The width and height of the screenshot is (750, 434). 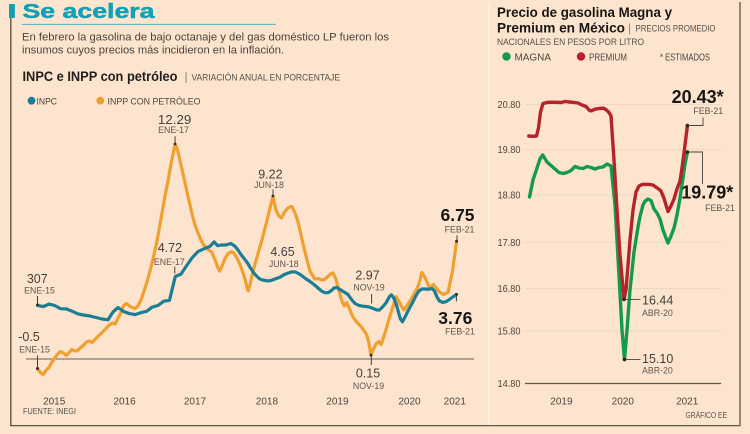 I want to click on svg-text: Precio de gasolina Magna y, so click(x=584, y=12).